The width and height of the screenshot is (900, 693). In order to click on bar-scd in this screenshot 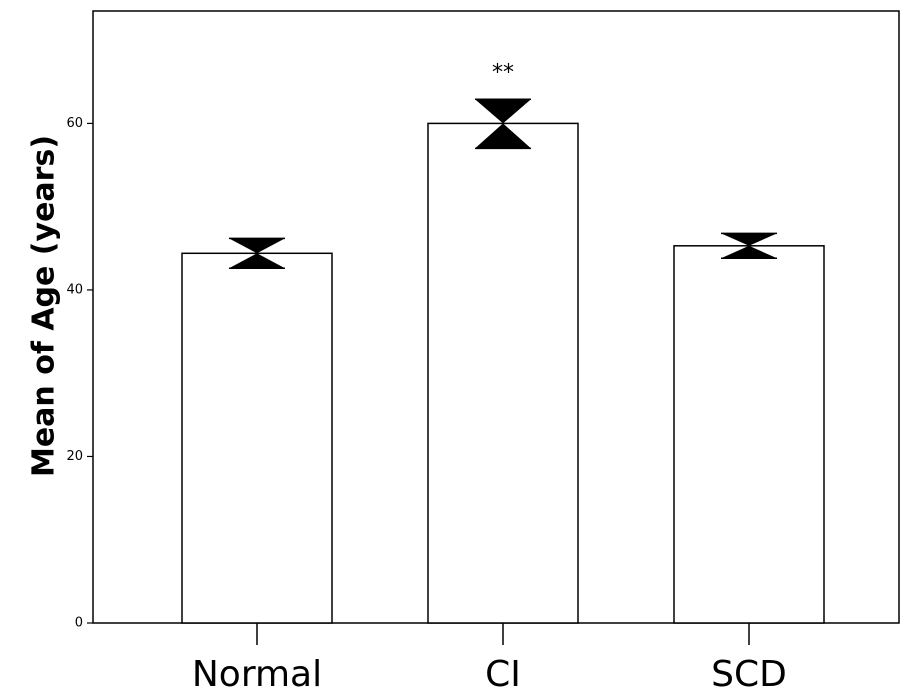, I will do `click(749, 434)`.